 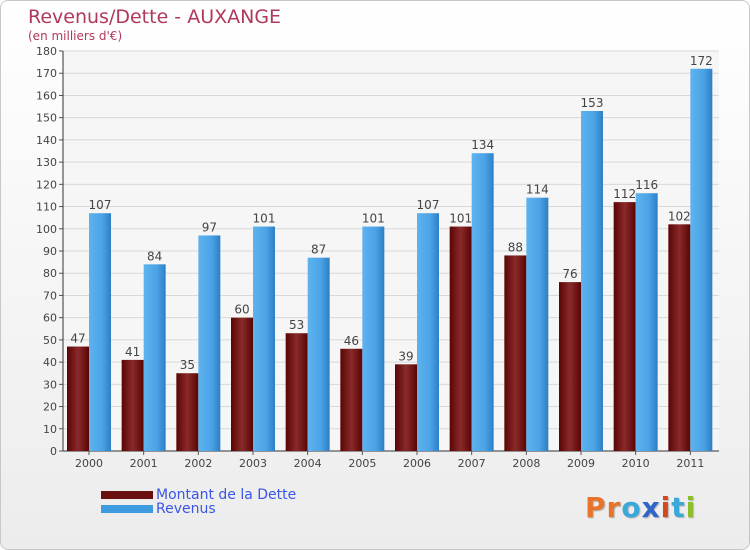 What do you see at coordinates (362, 463) in the screenshot?
I see `x-tick-label: 2005` at bounding box center [362, 463].